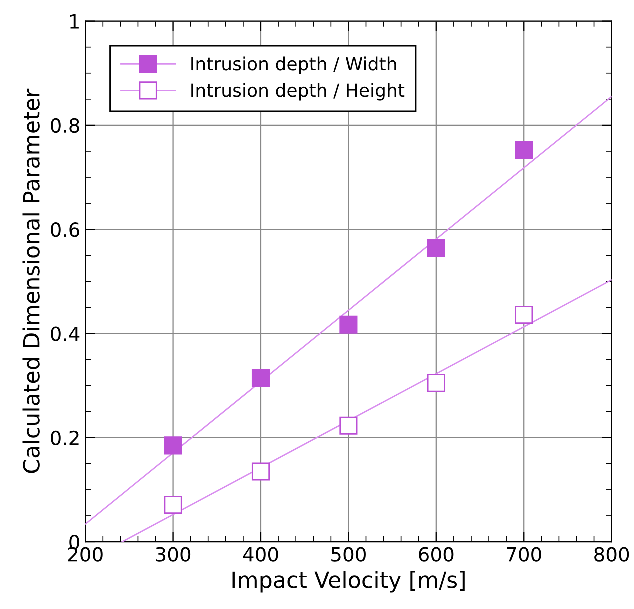  Describe the element at coordinates (348, 582) in the screenshot. I see `x-axis-title: Impact Velocity [m/s]` at that location.